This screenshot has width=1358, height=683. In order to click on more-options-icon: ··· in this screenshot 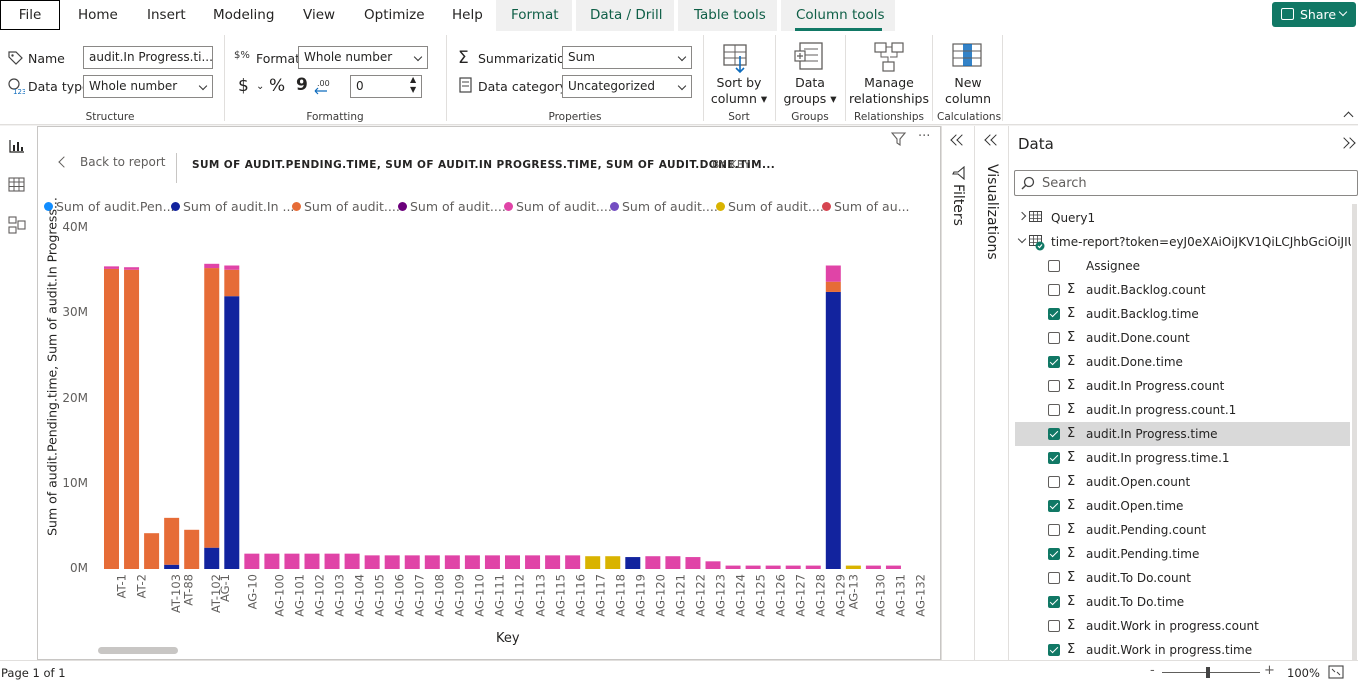, I will do `click(924, 136)`.